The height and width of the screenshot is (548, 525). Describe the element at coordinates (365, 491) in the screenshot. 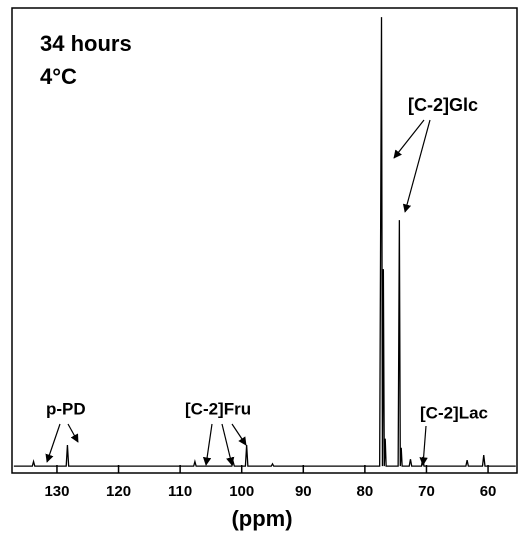

I see `x-tick-label: 80` at that location.